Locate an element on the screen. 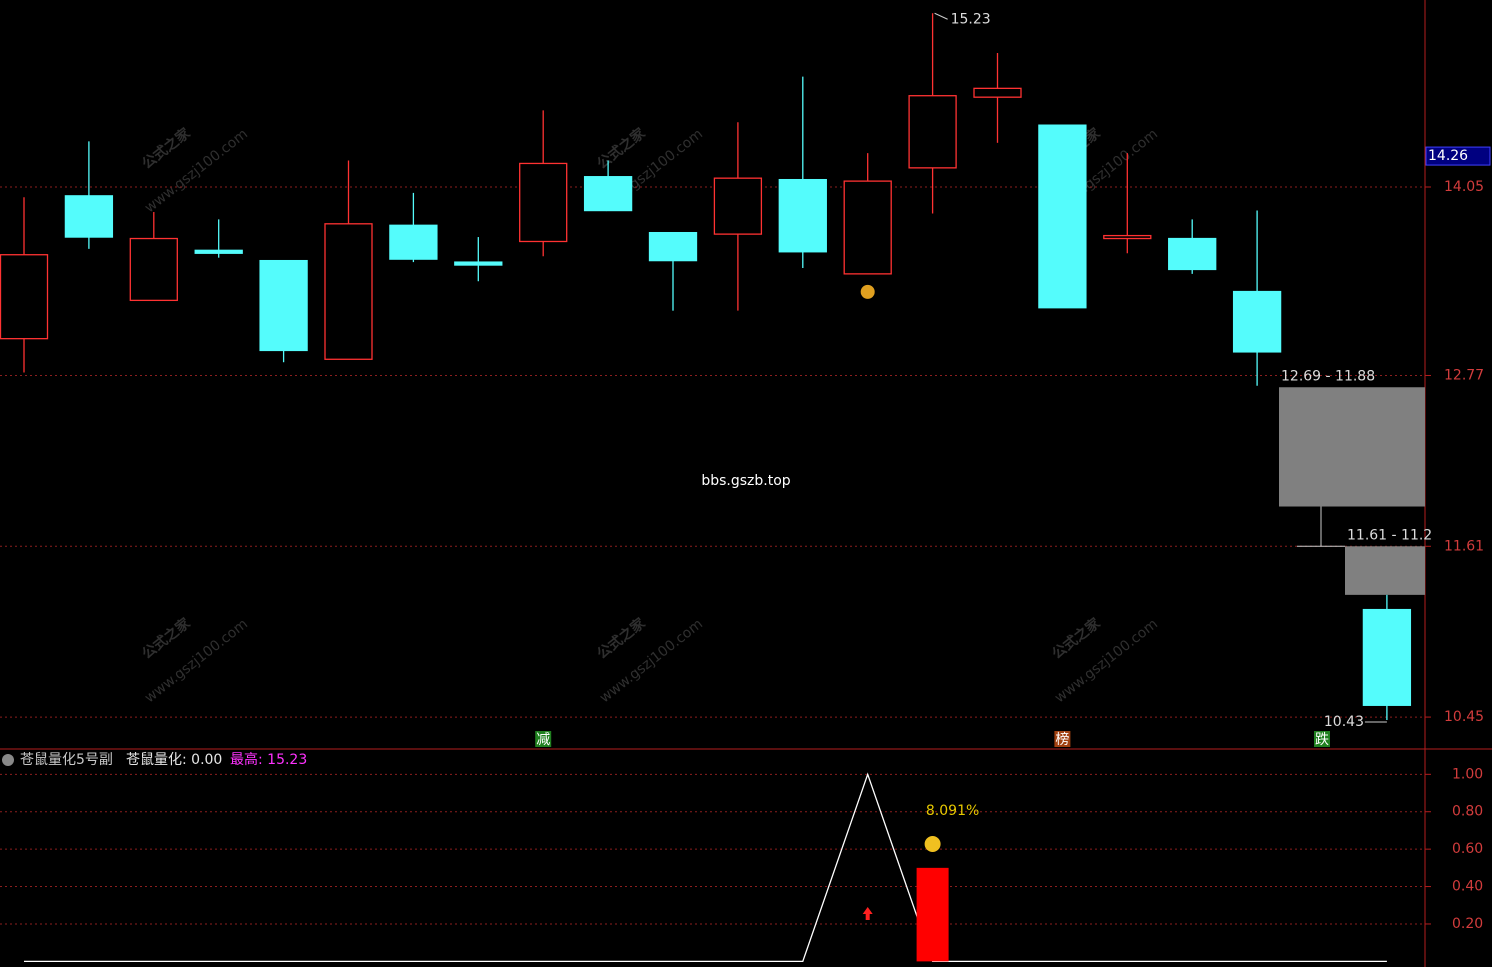 The height and width of the screenshot is (967, 1492). readout: 苍鼠量化: 0.00 is located at coordinates (174, 760).